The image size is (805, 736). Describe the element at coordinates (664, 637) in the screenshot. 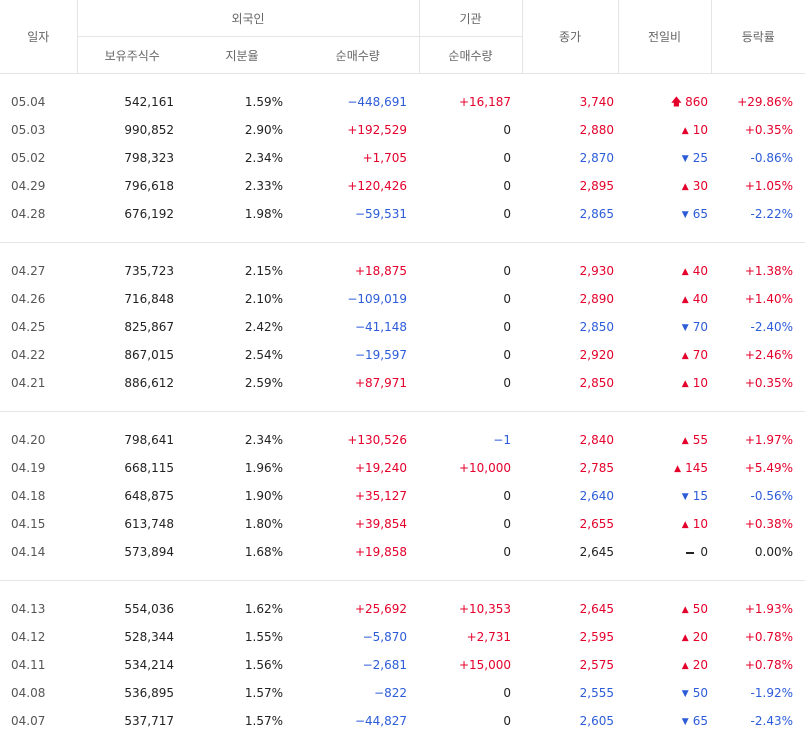

I see `cell-change: ▲ 20` at that location.